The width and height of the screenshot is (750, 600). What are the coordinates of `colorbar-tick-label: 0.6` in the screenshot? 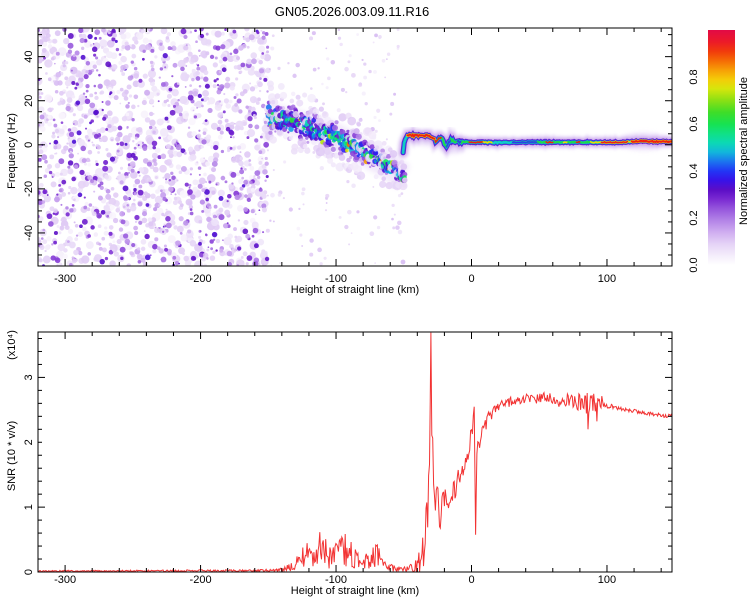 It's located at (694, 123).